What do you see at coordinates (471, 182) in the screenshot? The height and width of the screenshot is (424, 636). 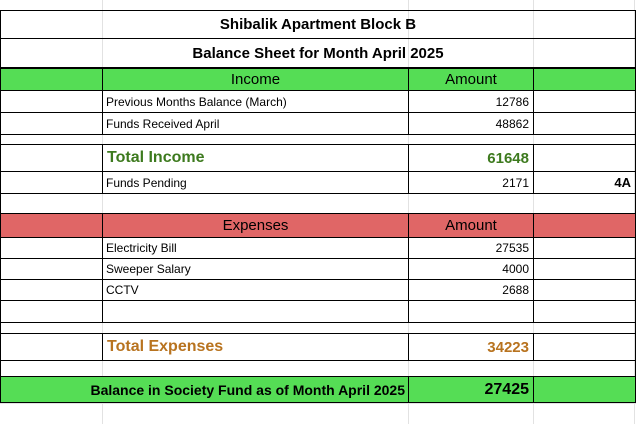 I see `funds-pending-amount: 2171` at bounding box center [471, 182].